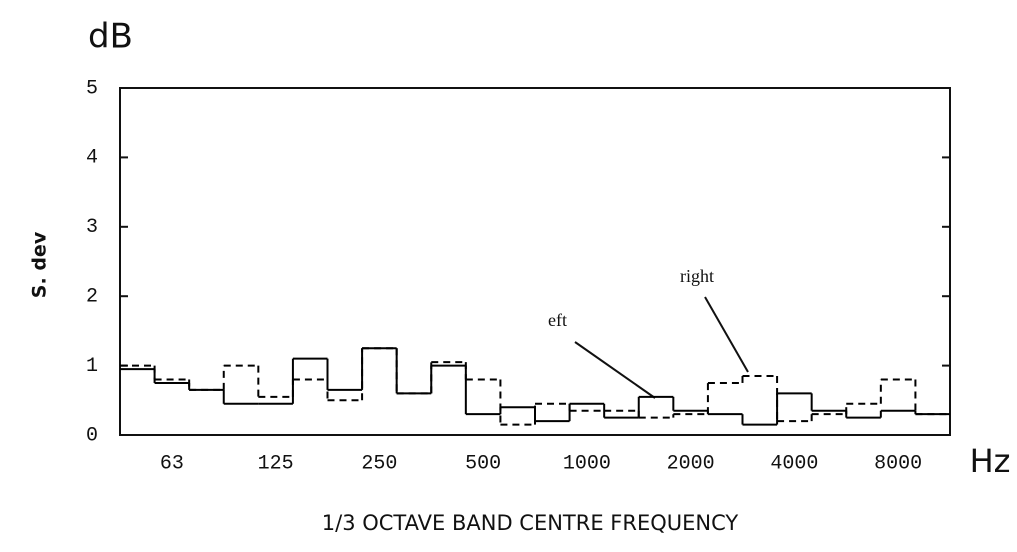 This screenshot has width=1017, height=552. I want to click on y-tick-label: 2, so click(92, 296).